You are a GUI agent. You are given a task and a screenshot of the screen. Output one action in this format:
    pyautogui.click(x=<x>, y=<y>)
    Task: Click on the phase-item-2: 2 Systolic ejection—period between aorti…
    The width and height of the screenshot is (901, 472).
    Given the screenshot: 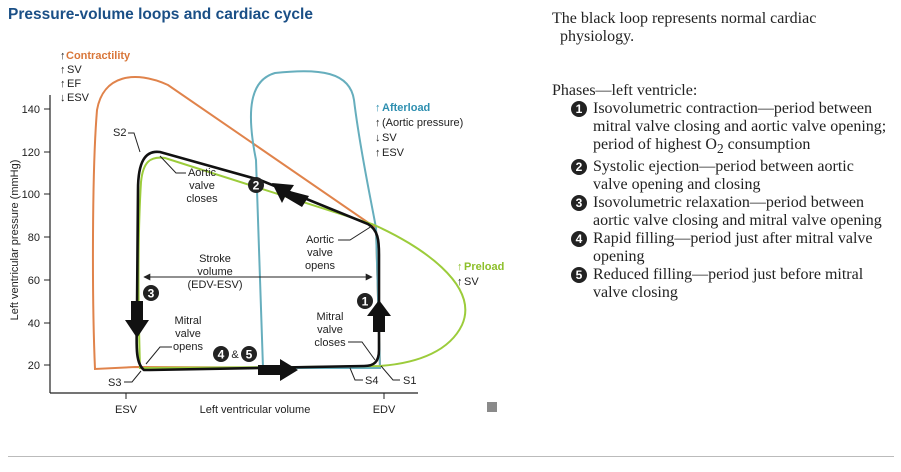 What is the action you would take?
    pyautogui.click(x=722, y=176)
    